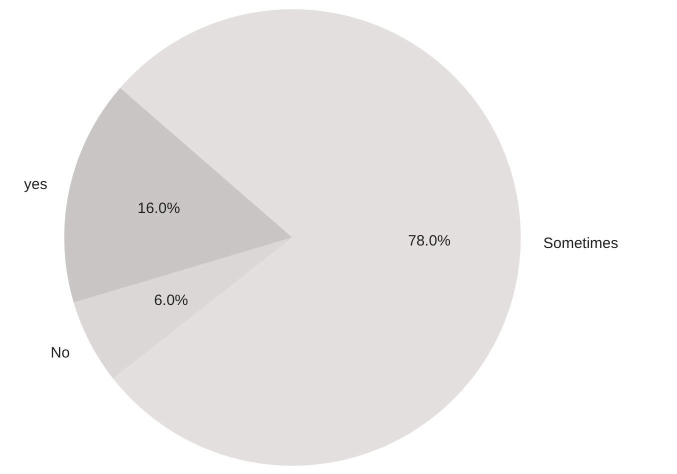  Describe the element at coordinates (171, 300) in the screenshot. I see `data-label: 6.0%` at that location.